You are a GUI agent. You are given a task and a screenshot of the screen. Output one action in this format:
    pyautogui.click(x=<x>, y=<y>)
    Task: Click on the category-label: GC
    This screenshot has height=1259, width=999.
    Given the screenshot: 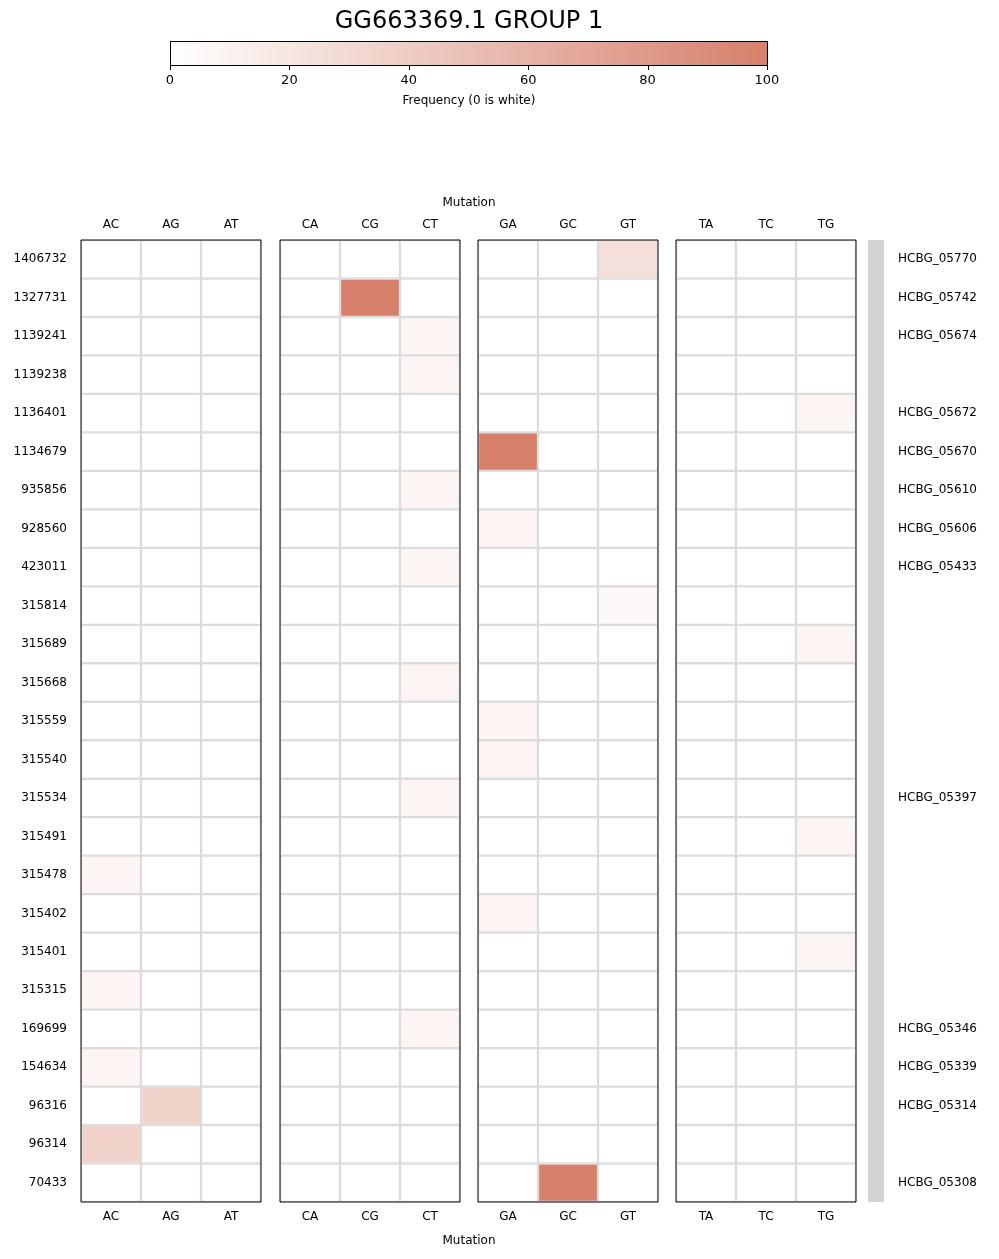 What is the action you would take?
    pyautogui.click(x=568, y=223)
    